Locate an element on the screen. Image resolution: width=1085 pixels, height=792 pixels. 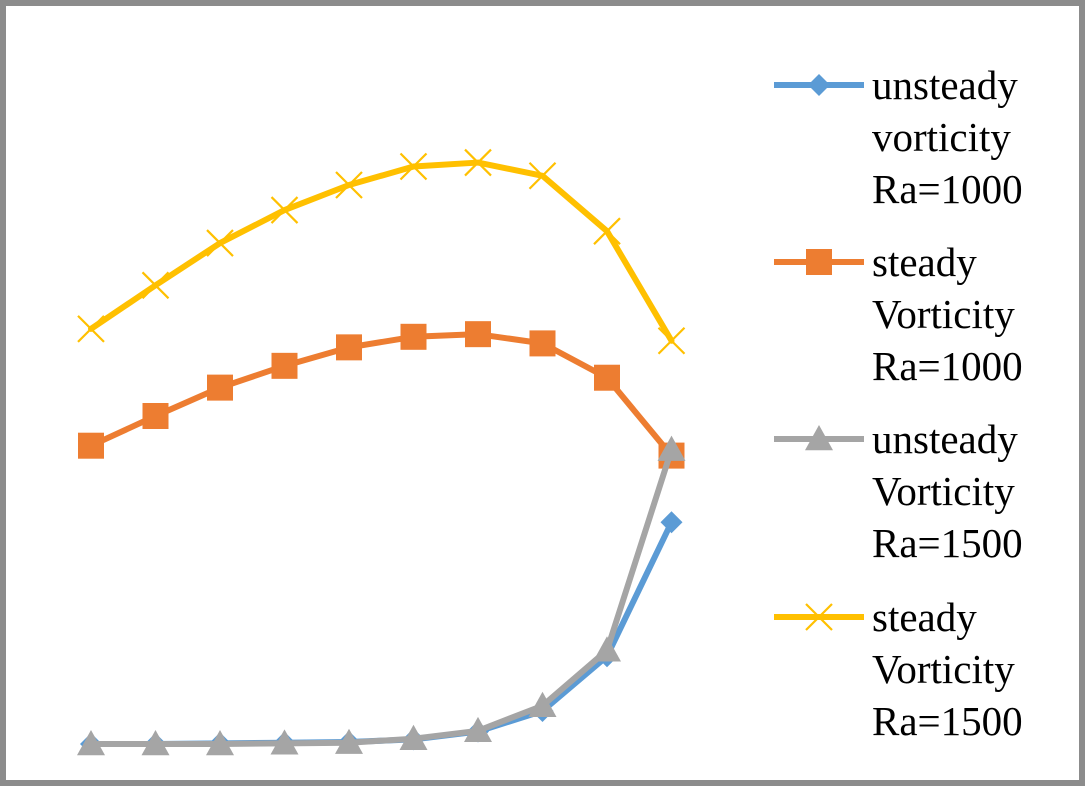
series-4-line is located at coordinates (381, 251).